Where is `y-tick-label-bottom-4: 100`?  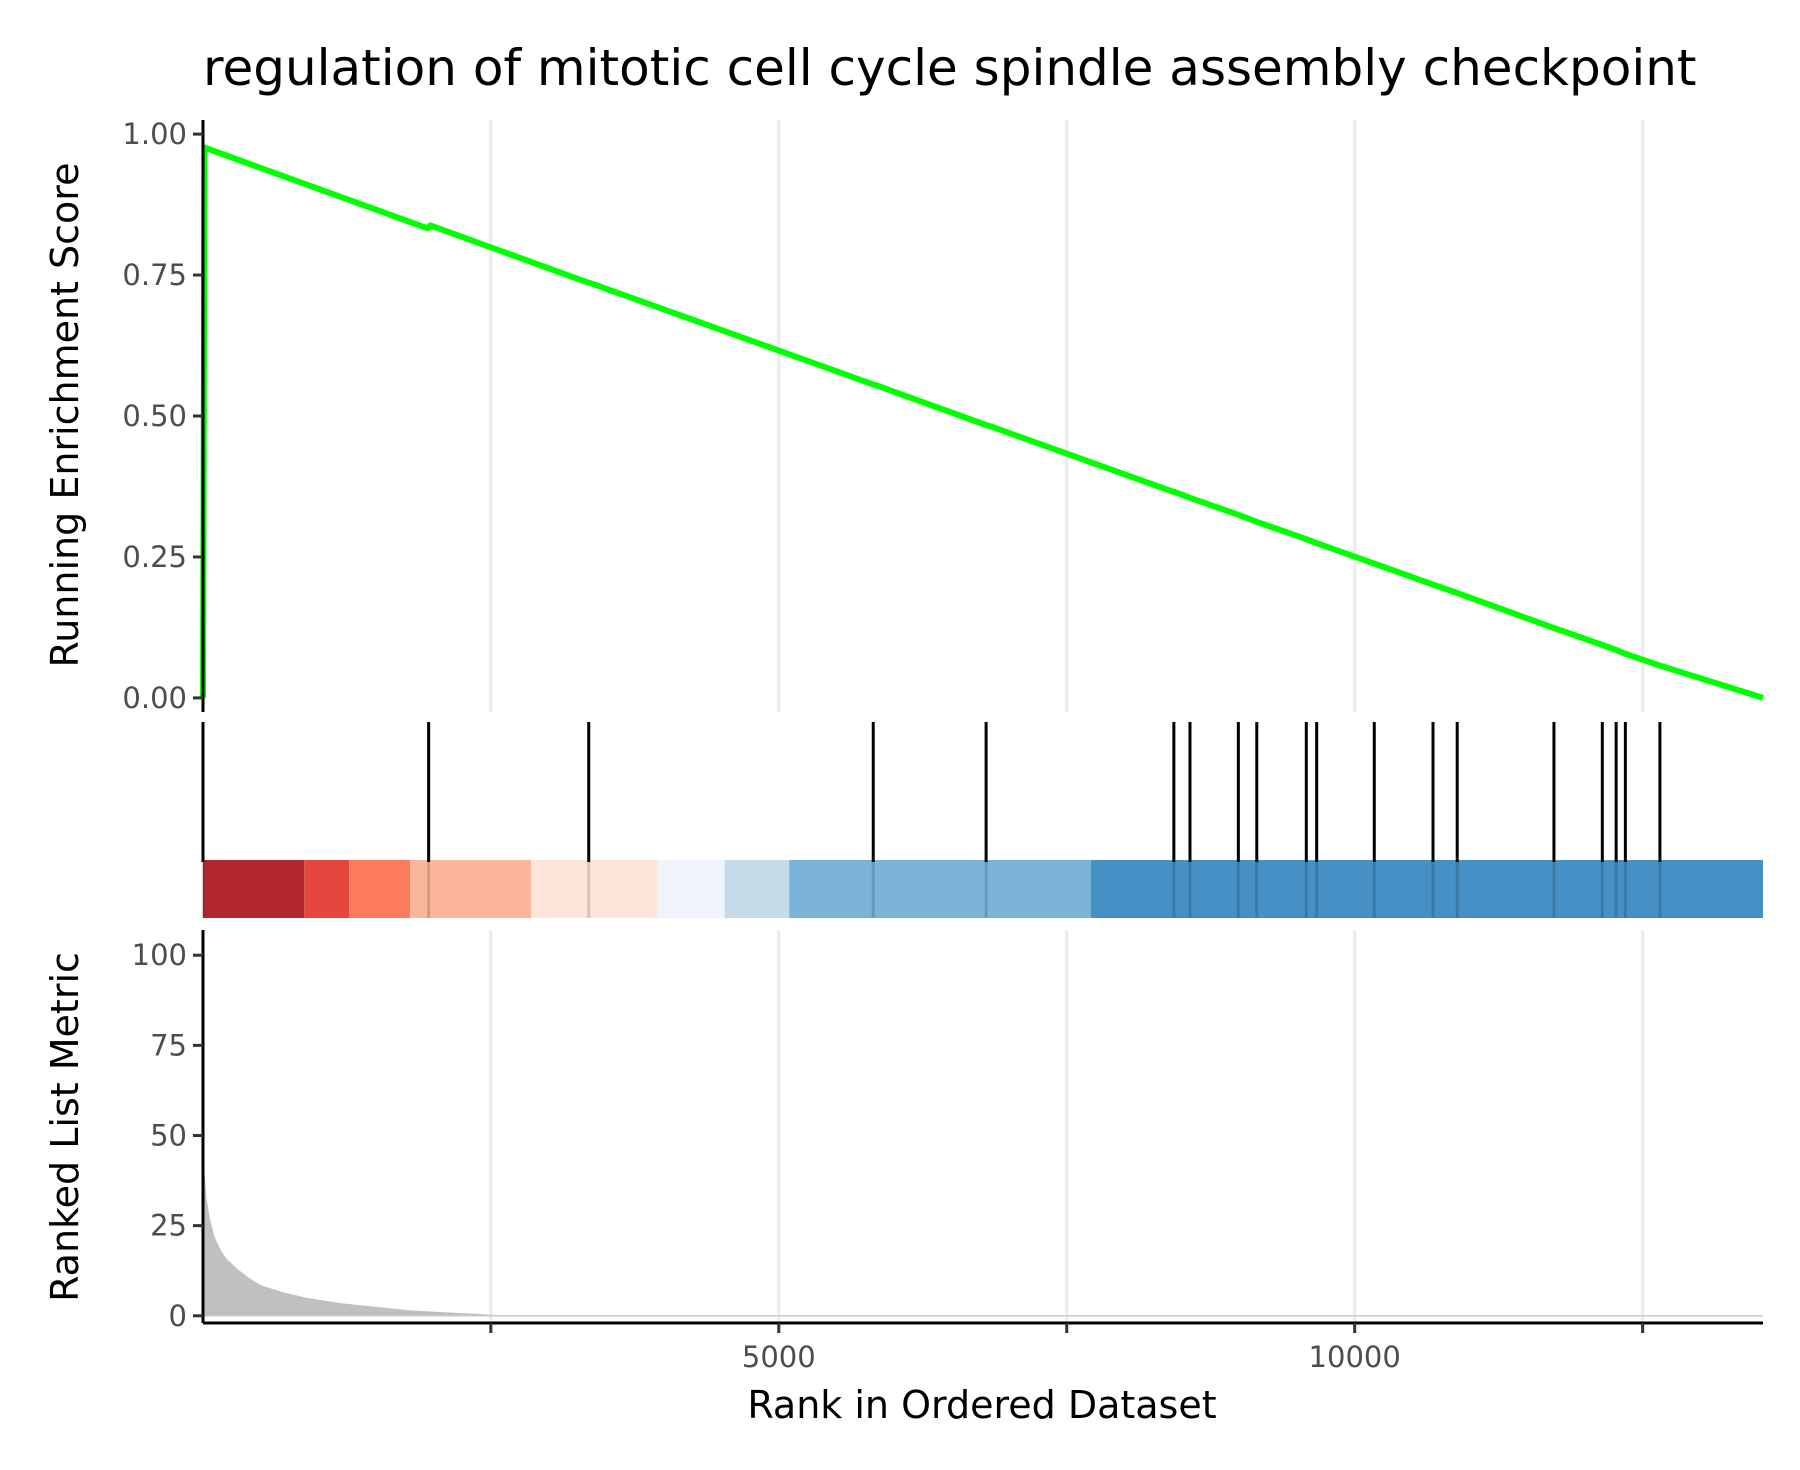 y-tick-label-bottom-4: 100 is located at coordinates (159, 955).